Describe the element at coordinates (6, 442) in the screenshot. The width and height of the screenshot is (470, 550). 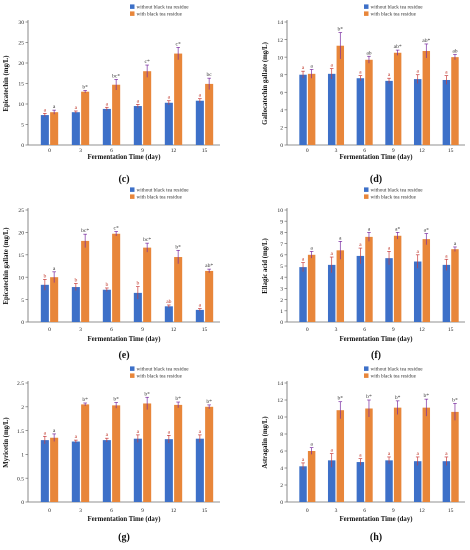
I see `y-axis-label: Myricetin (mg/L)` at that location.